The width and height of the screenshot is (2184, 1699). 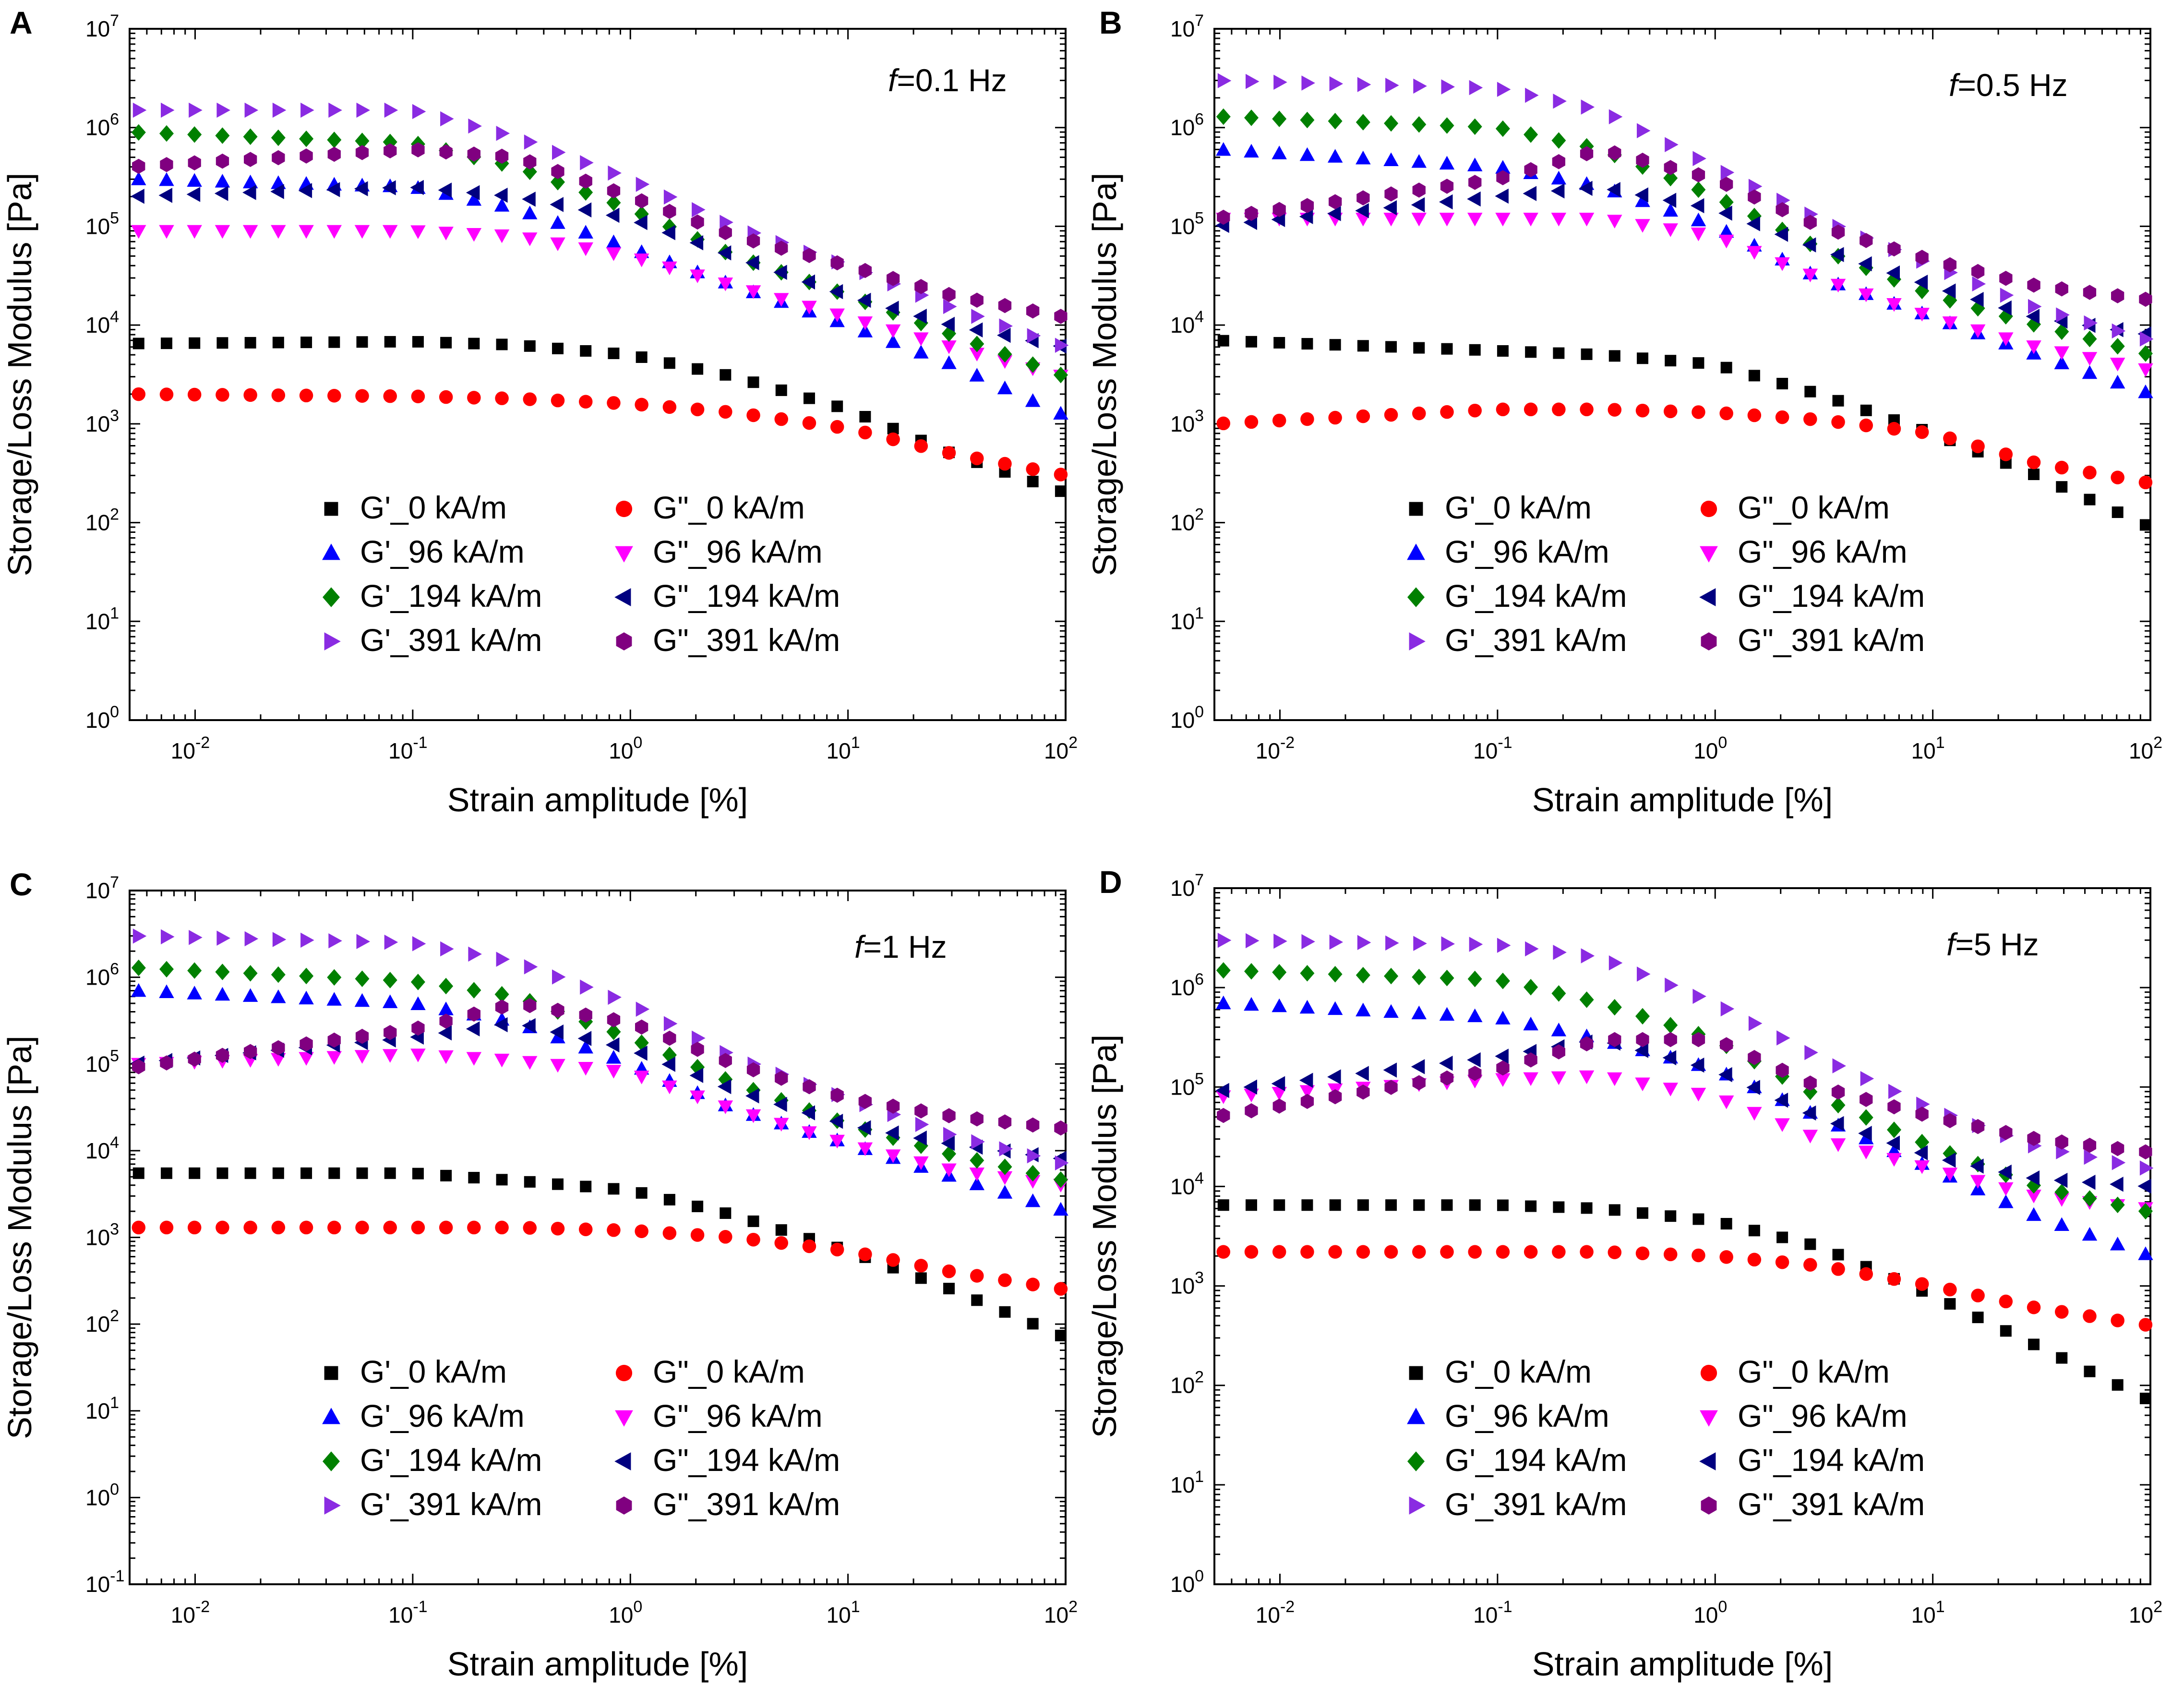 I want to click on legend-entry: G'_194 kA/m, so click(x=451, y=1460).